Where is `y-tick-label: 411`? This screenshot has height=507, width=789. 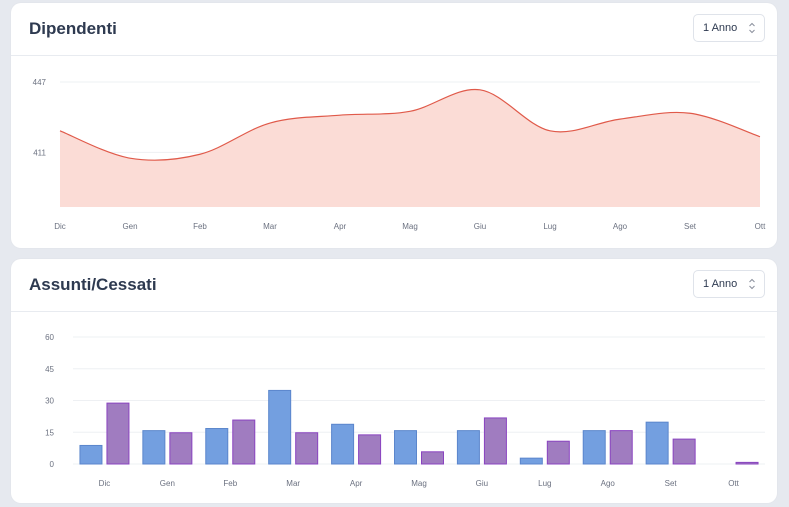 y-tick-label: 411 is located at coordinates (39, 152).